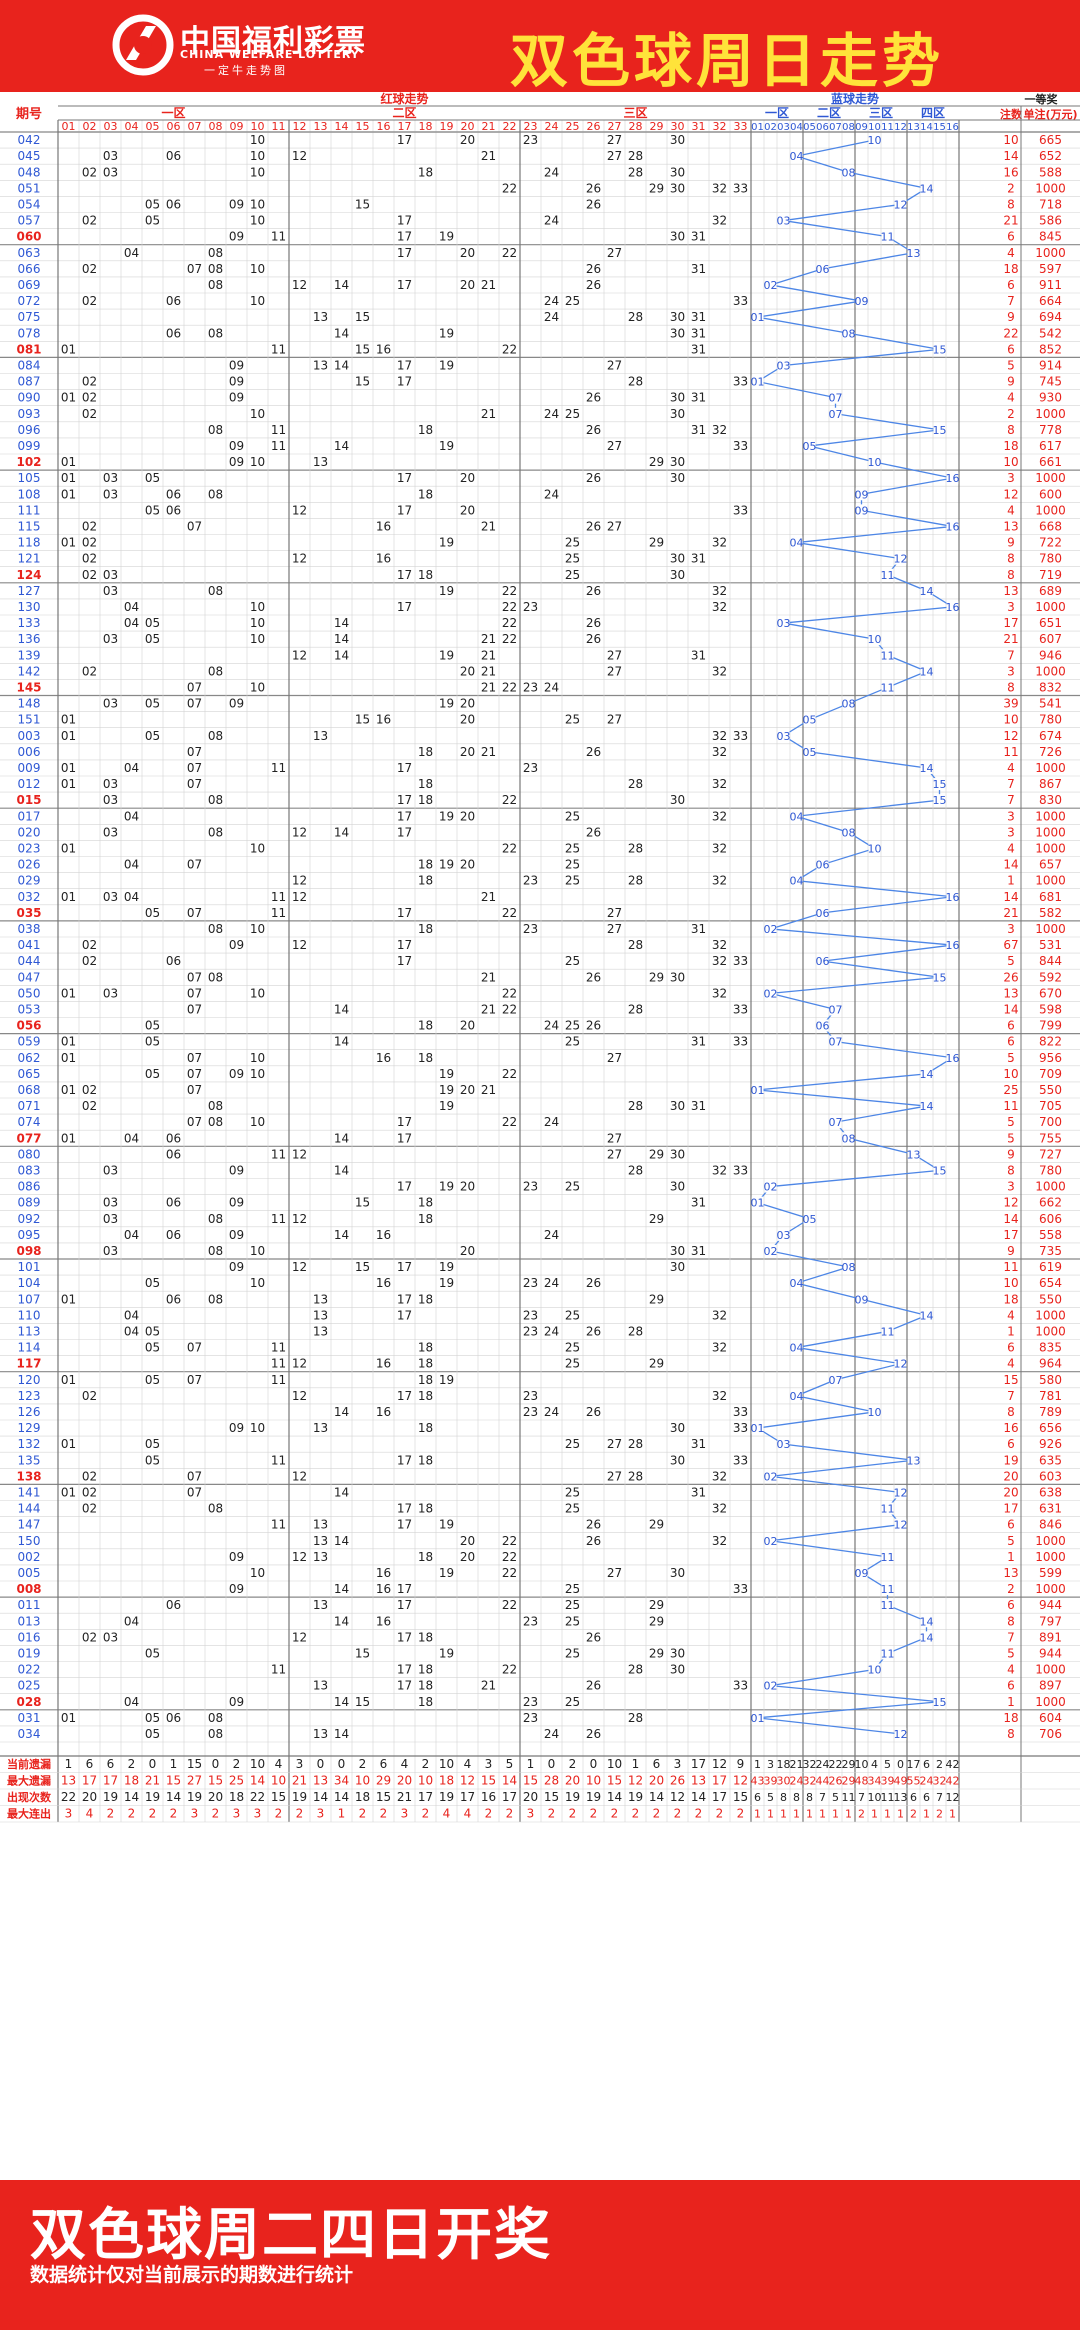 Image resolution: width=1080 pixels, height=2330 pixels. Describe the element at coordinates (29, 1814) in the screenshot. I see `stats-label: 最大连出` at that location.